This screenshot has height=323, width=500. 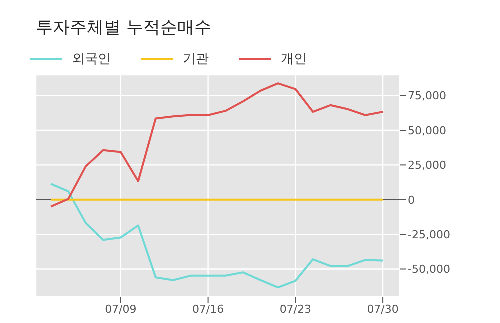 I want to click on x-tick-label: 07/09, so click(x=121, y=309).